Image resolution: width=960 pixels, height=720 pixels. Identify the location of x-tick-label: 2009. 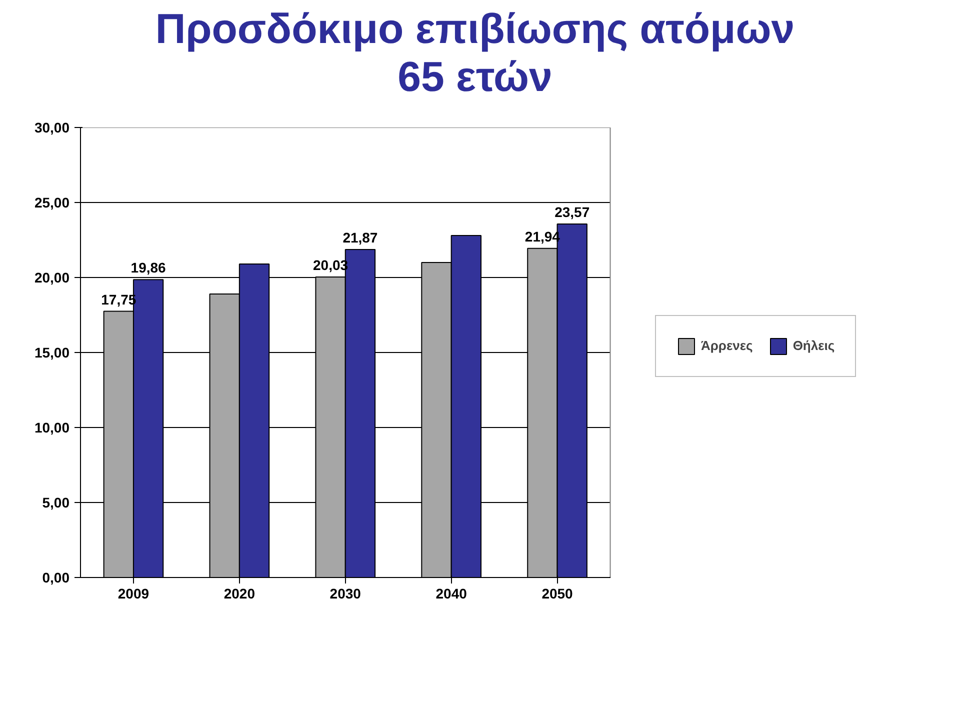
(134, 593).